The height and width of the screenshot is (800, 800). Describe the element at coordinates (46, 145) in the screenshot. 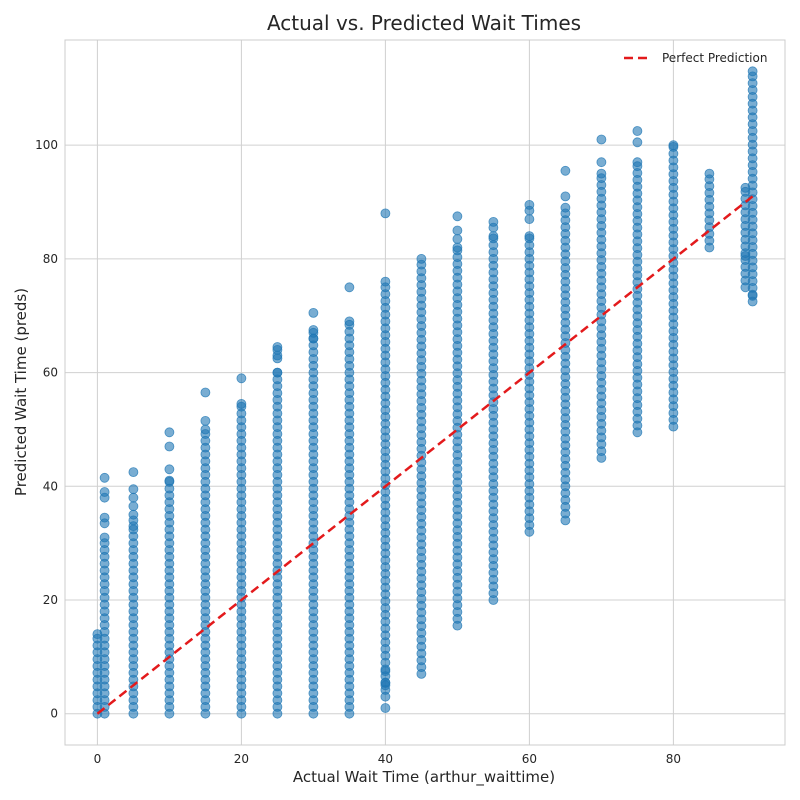

I see `y-tick-label: 100` at that location.